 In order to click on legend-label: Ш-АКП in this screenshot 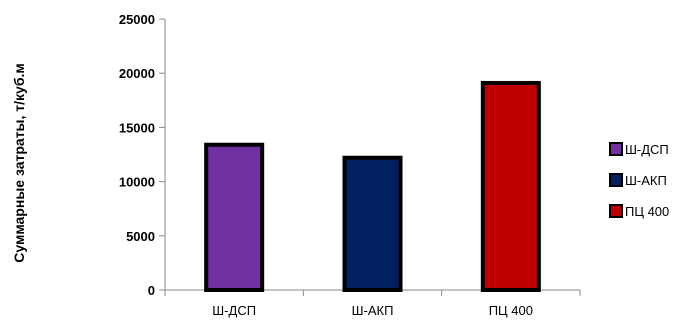, I will do `click(646, 180)`.